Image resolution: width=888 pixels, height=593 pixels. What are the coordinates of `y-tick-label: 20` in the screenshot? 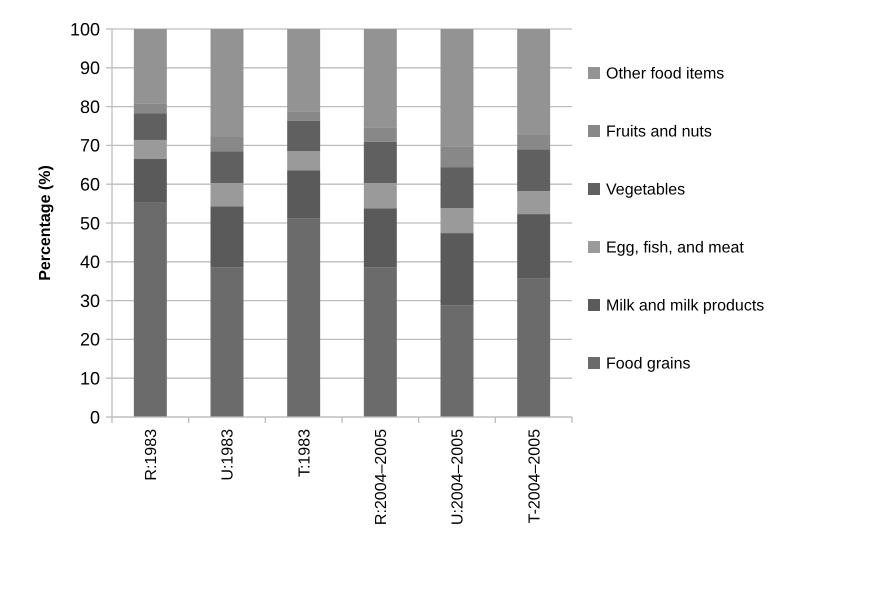 It's located at (90, 340).